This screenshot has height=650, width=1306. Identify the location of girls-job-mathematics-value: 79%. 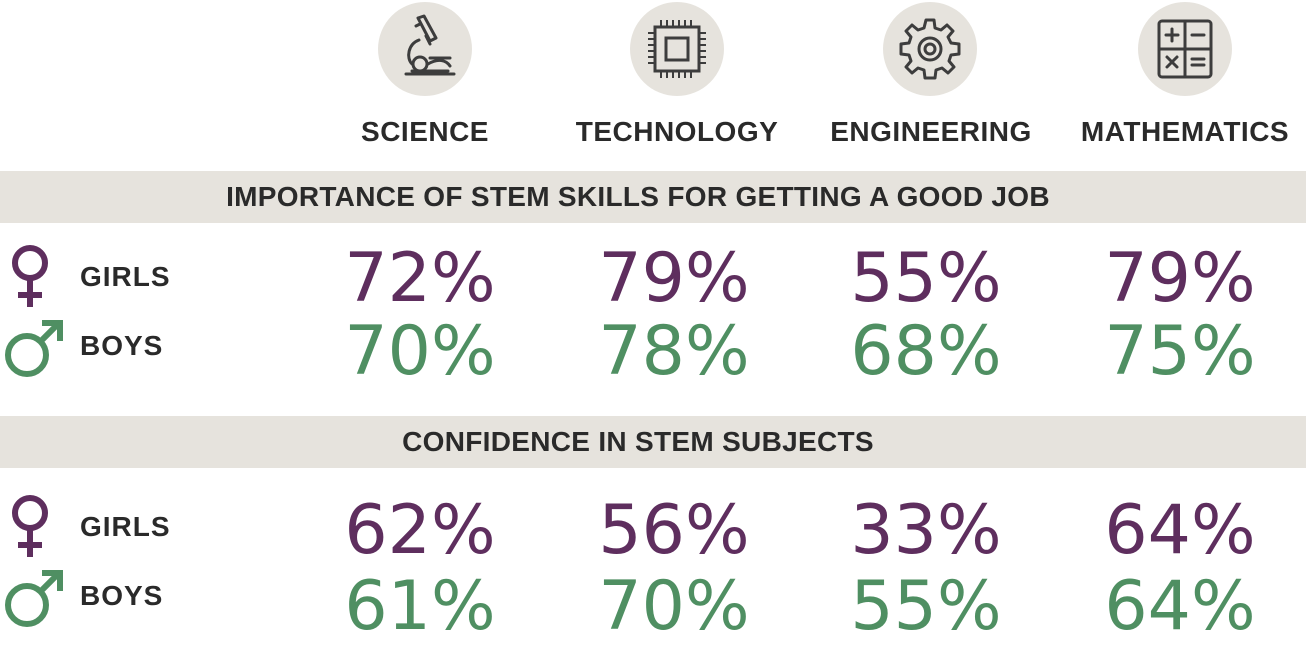
(1180, 278).